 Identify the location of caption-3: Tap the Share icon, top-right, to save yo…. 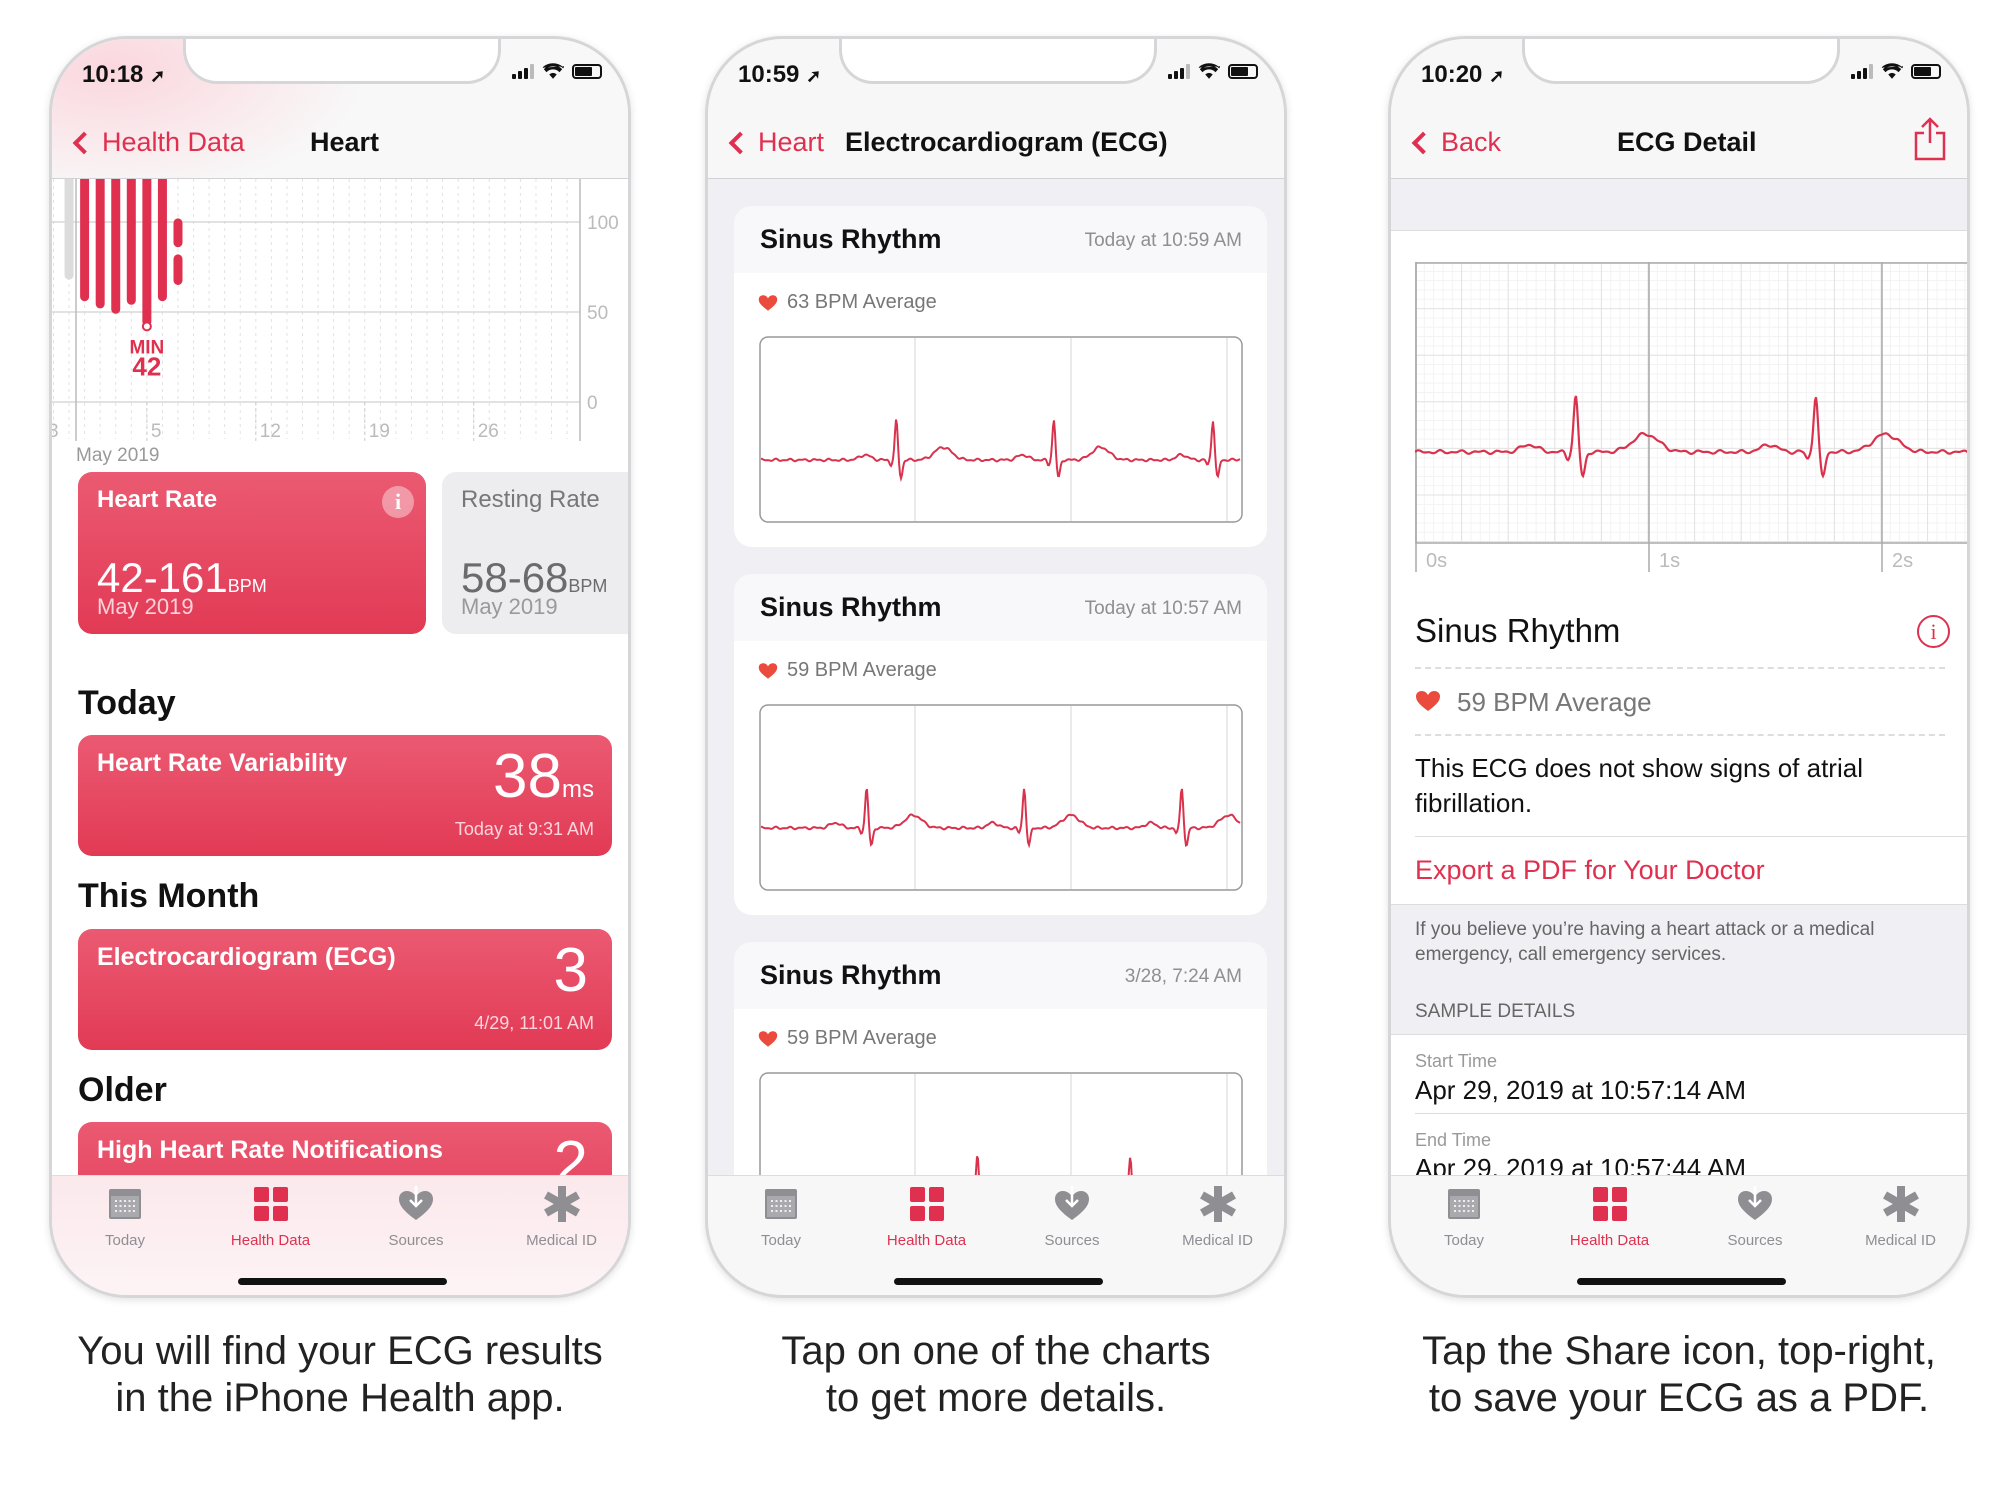
(1664, 1375).